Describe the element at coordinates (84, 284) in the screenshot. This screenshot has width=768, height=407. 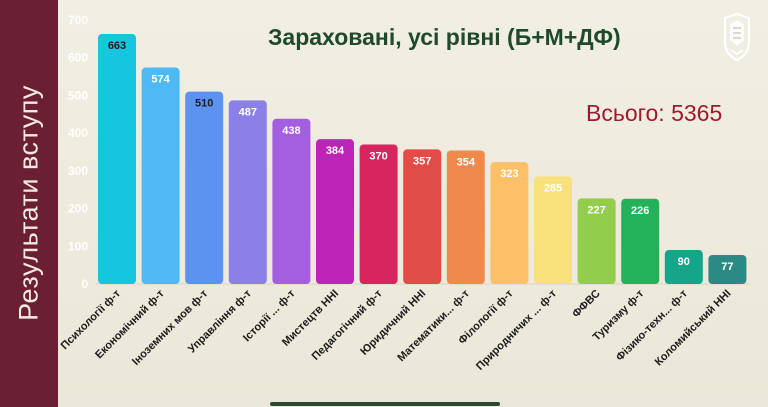
I see `y-tick-label: 0` at that location.